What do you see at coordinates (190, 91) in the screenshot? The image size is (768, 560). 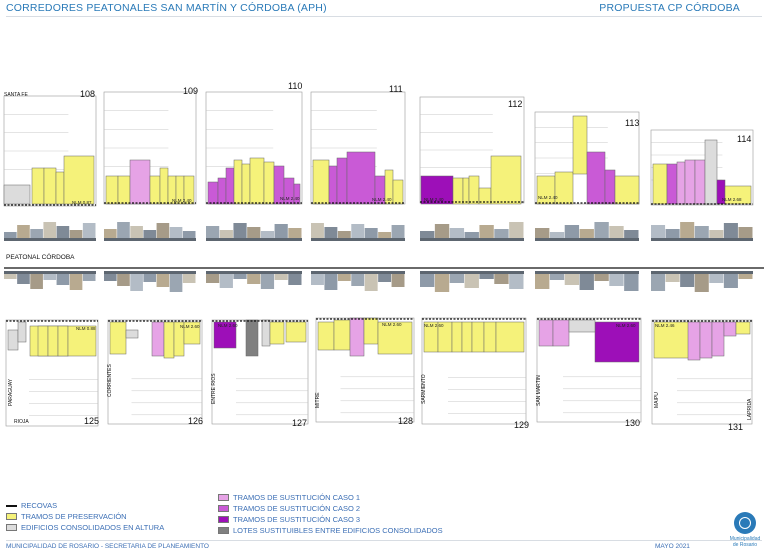 I see `block-number: 109` at bounding box center [190, 91].